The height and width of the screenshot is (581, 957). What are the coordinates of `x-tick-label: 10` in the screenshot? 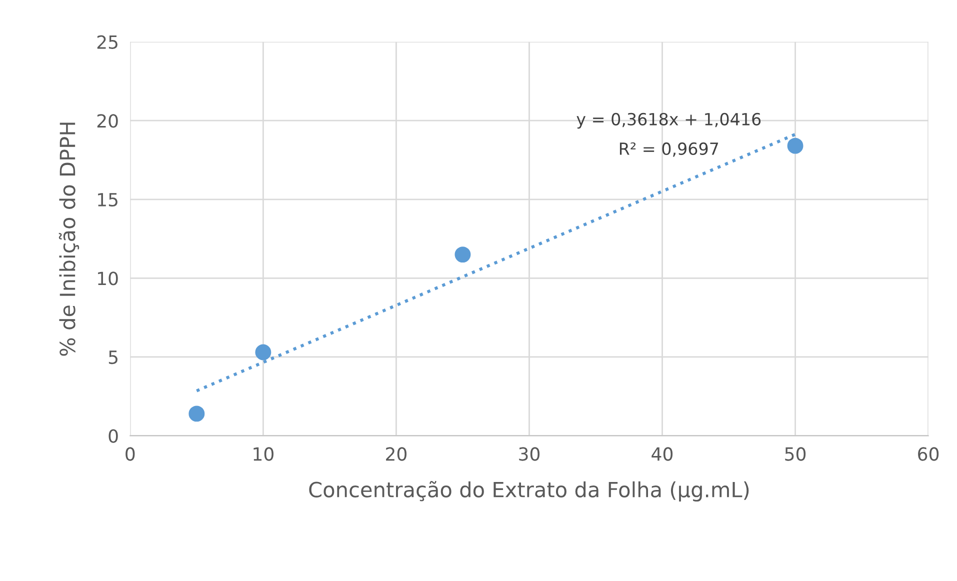 It's located at (264, 454).